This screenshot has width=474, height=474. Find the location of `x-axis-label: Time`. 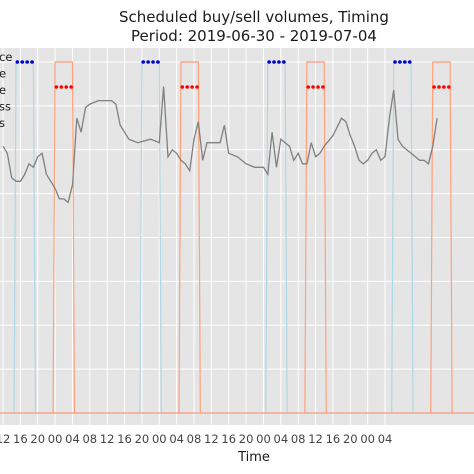

x-axis-label: Time is located at coordinates (253, 457).